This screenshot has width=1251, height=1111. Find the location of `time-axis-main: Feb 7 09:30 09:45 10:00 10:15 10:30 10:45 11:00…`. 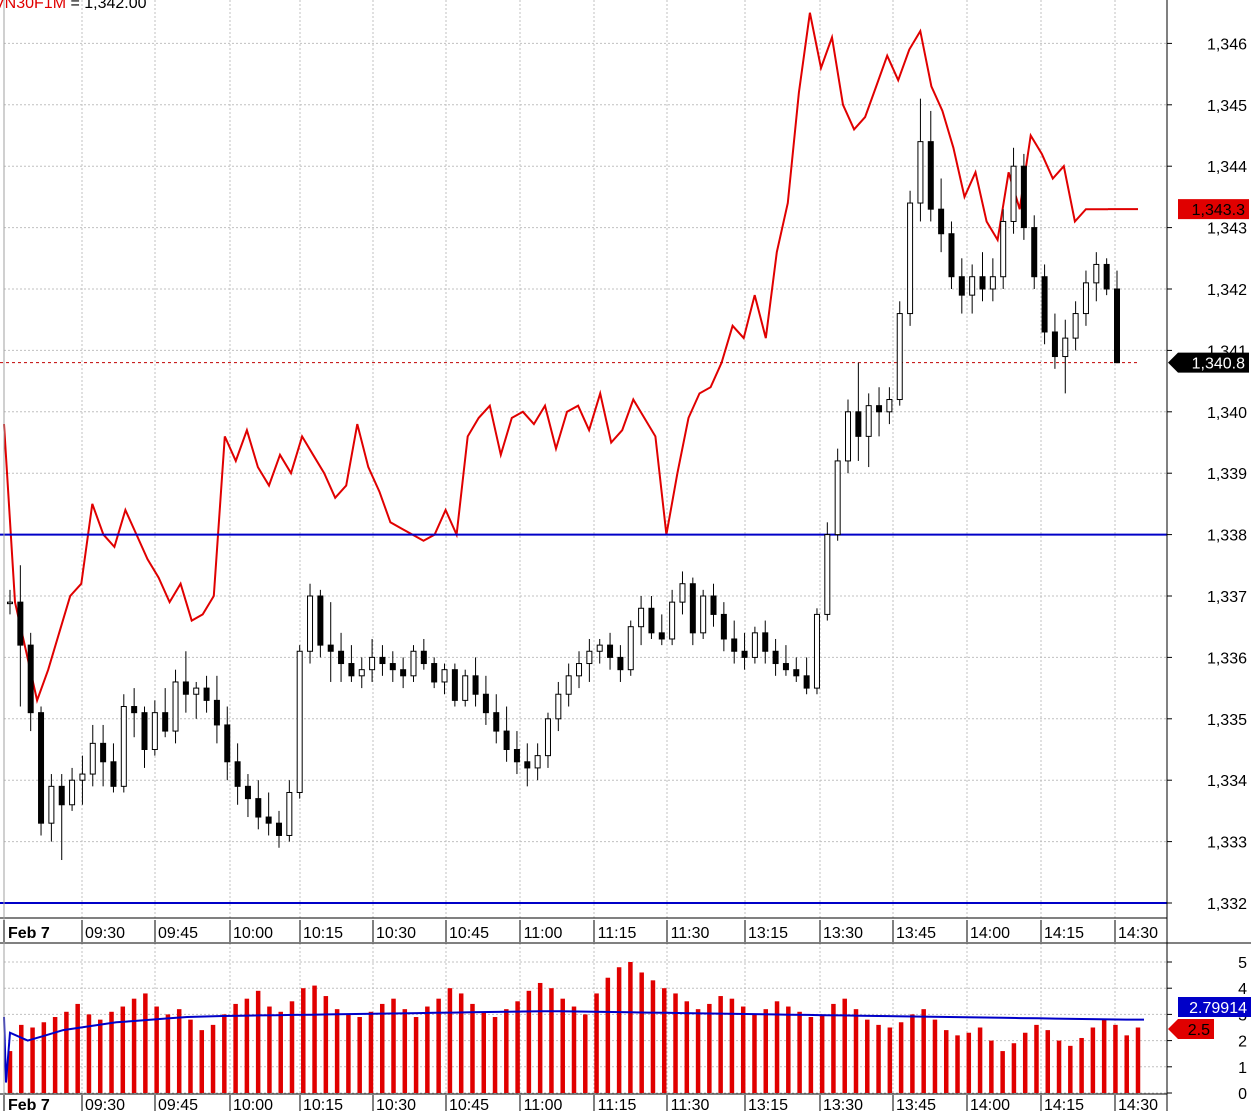

time-axis-main: Feb 7 09:30 09:45 10:00 10:15 10:30 10:45 11:00… is located at coordinates (580, 931).